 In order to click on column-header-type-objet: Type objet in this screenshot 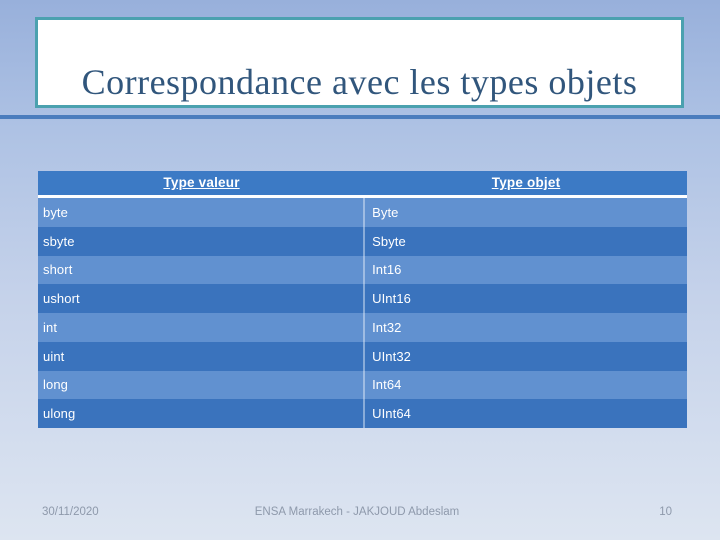, I will do `click(526, 182)`.